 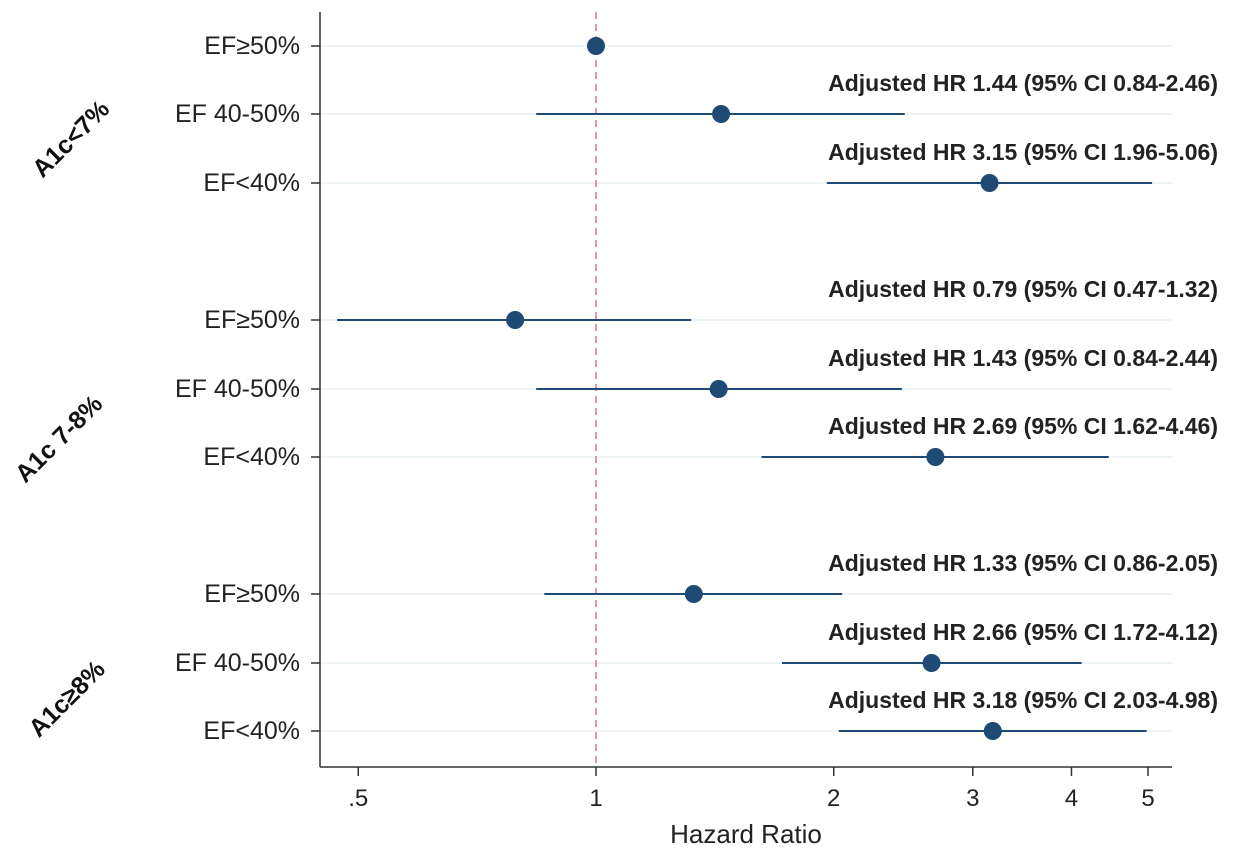 What do you see at coordinates (972, 798) in the screenshot?
I see `x-tick-label: 3` at bounding box center [972, 798].